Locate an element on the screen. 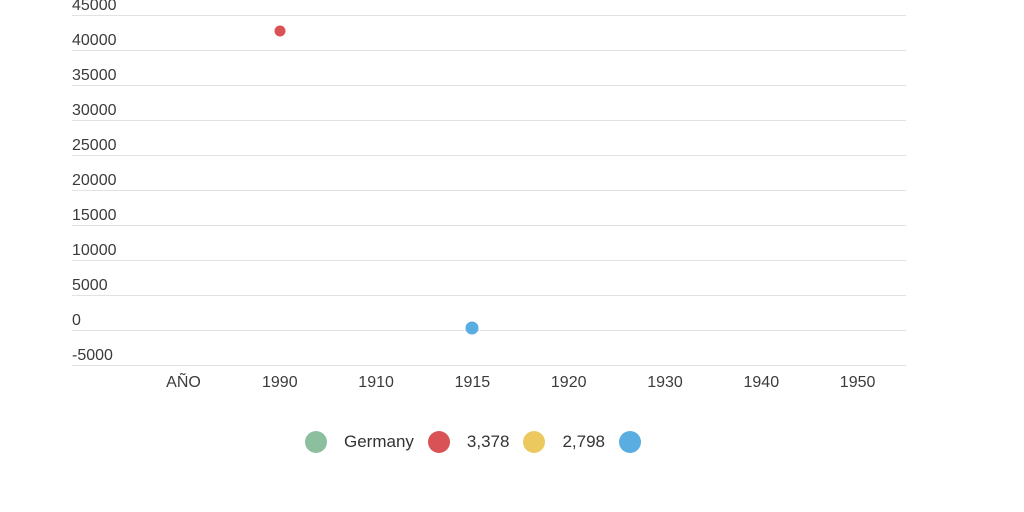 The image size is (1024, 512). y-axis-tick-label: 30000 is located at coordinates (94, 110).